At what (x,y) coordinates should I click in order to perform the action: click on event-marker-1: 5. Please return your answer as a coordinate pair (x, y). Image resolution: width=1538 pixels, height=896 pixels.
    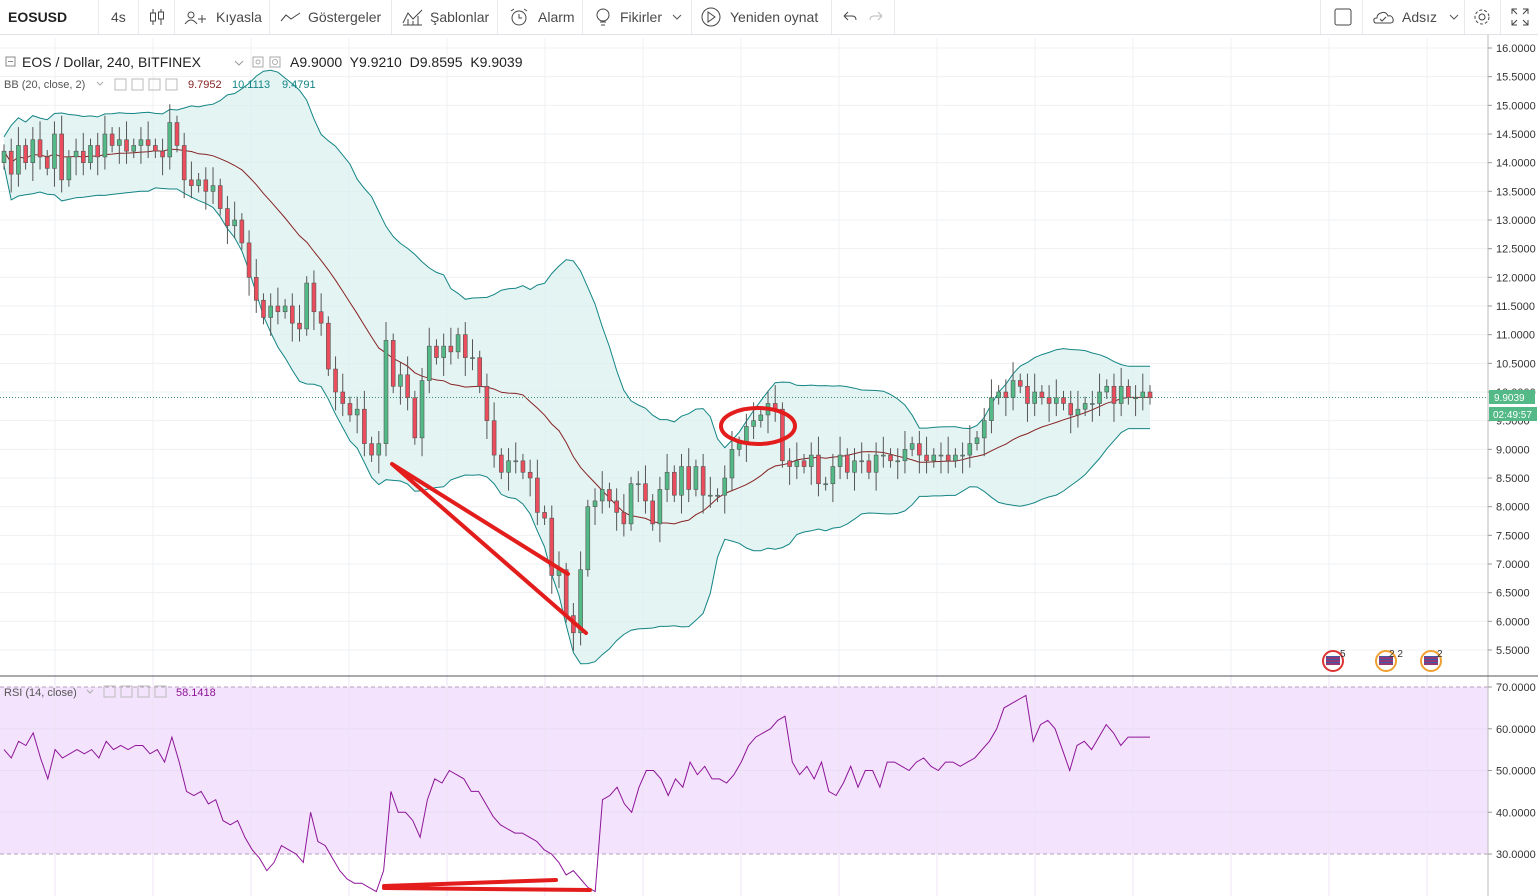
    Looking at the image, I should click on (1334, 660).